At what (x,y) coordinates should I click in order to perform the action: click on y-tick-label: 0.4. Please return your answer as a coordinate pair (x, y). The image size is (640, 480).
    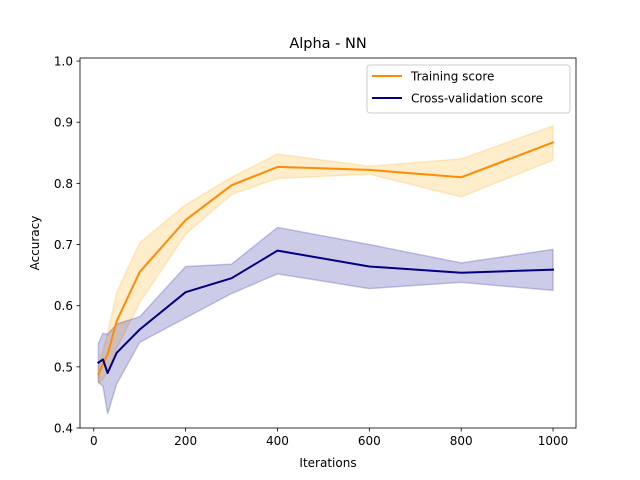
    Looking at the image, I should click on (63, 429).